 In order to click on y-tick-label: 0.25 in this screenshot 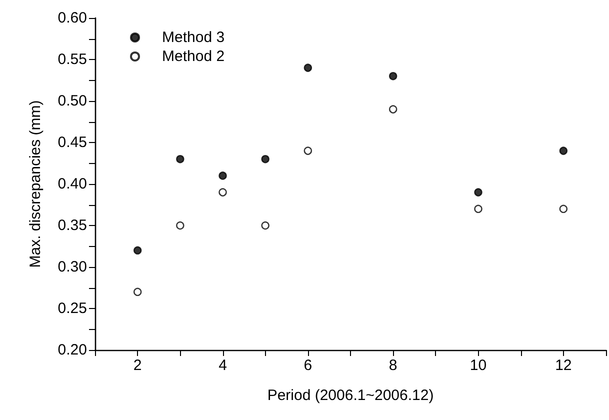, I will do `click(72, 308)`.